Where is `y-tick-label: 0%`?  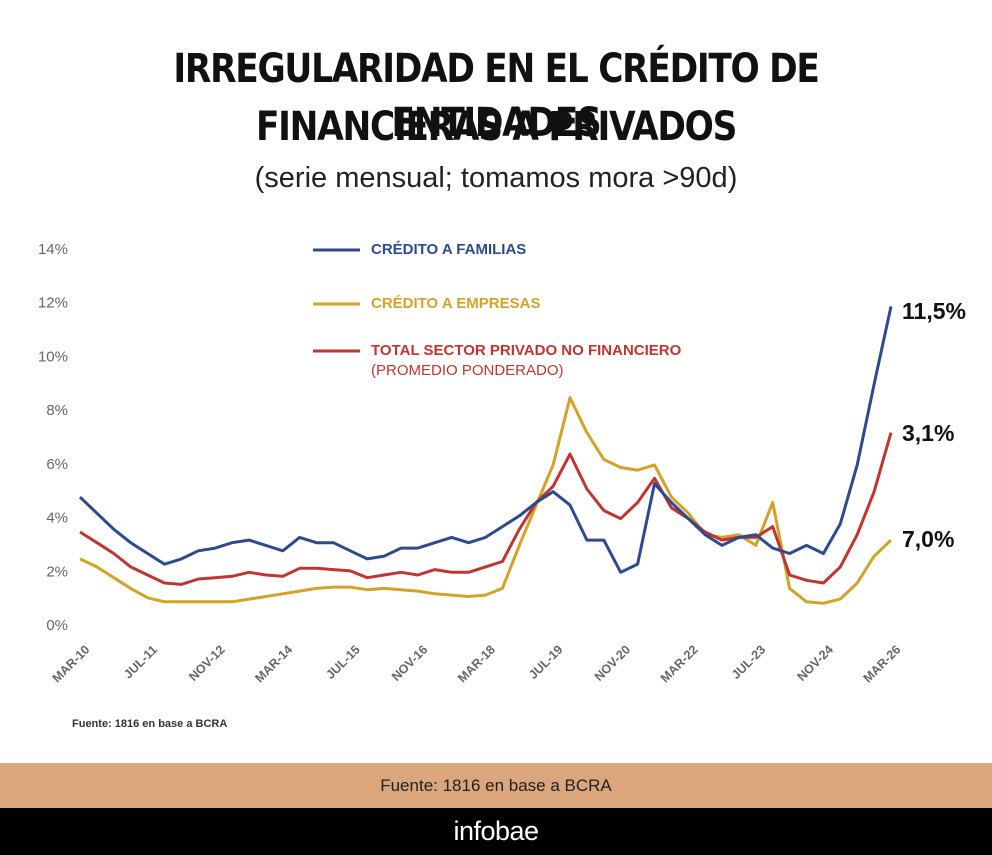 y-tick-label: 0% is located at coordinates (57, 625).